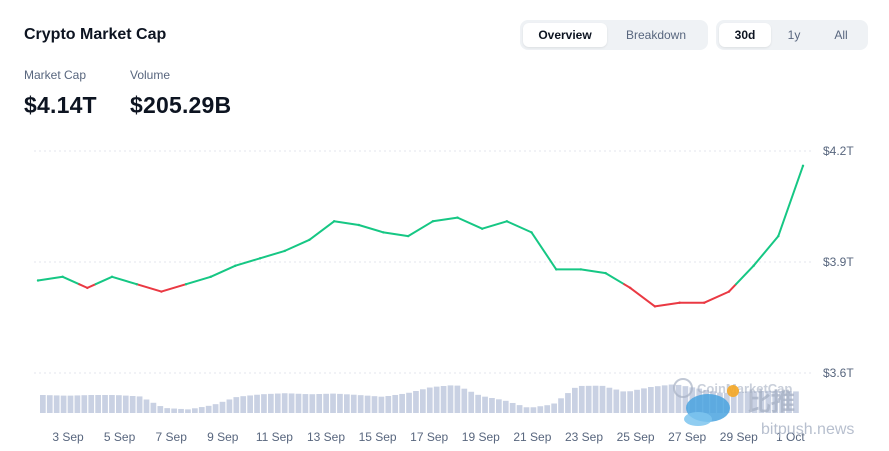 This screenshot has height=451, width=889. I want to click on watermark-brand: CoinMarketCap, so click(744, 388).